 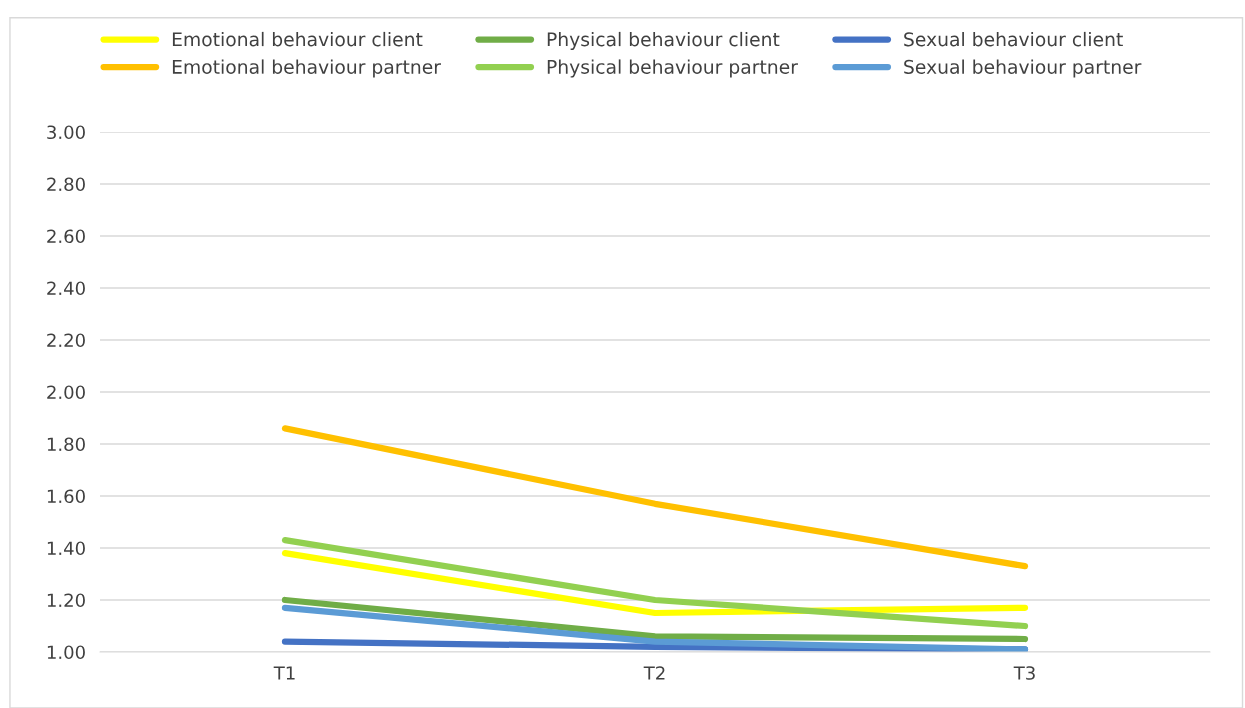 I want to click on legend-label: Physical behaviour client, so click(x=663, y=41).